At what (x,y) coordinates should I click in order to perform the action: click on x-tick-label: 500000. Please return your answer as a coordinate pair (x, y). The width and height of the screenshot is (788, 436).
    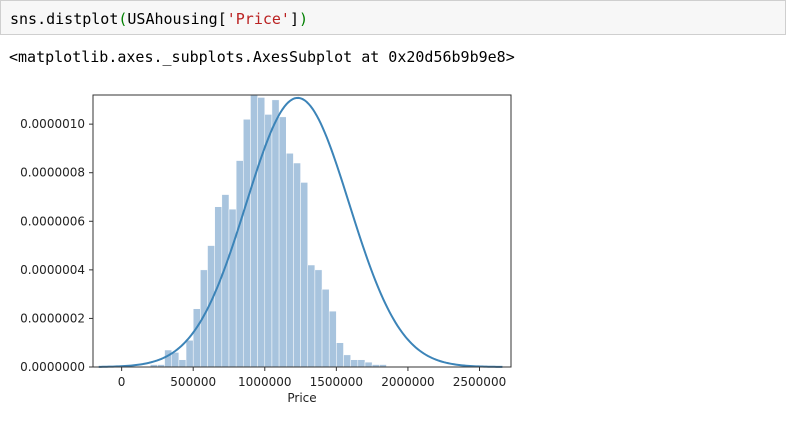
    Looking at the image, I should click on (193, 382).